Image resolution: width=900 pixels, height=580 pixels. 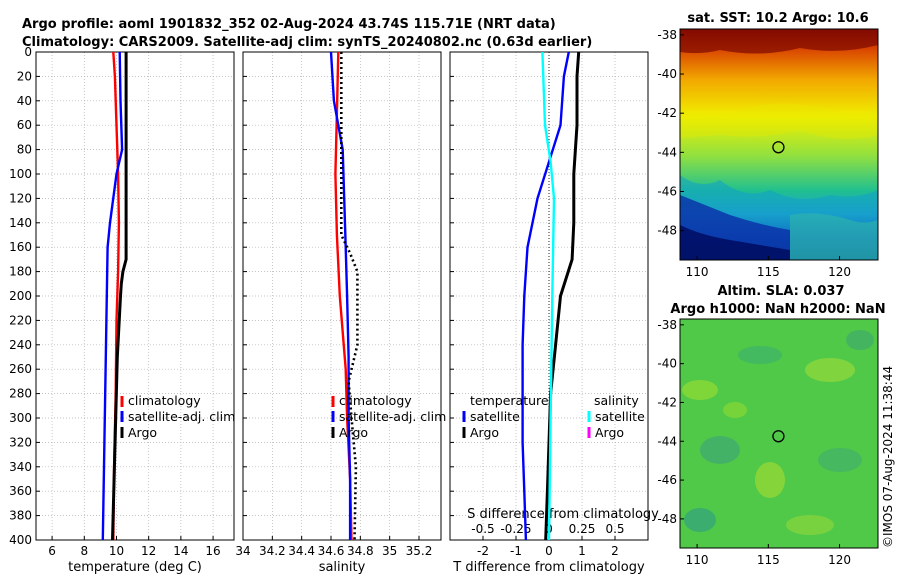 I want to click on sla-map-frame, so click(x=779, y=433).